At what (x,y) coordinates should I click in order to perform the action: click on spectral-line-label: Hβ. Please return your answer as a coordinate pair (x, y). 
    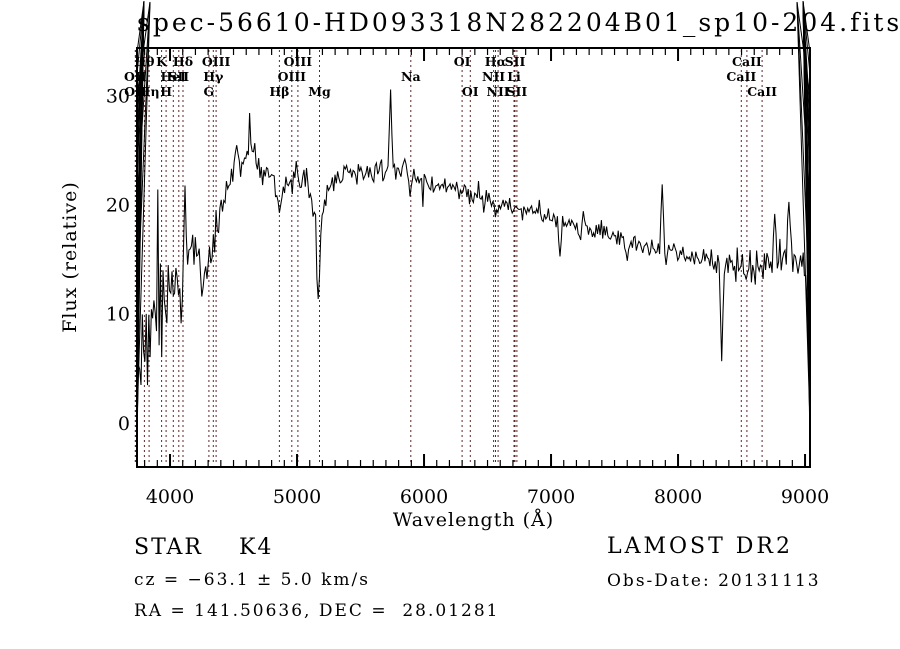
    Looking at the image, I should click on (279, 91).